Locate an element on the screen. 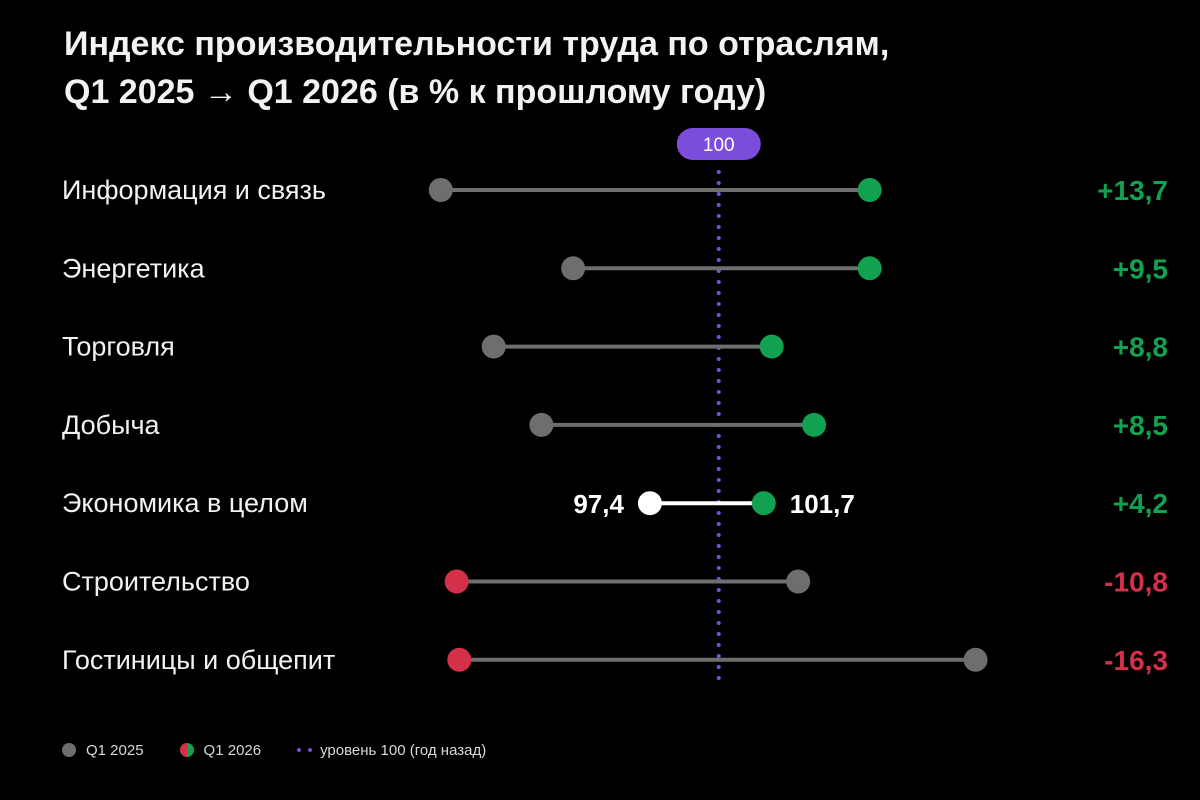  legend-q2025-marker is located at coordinates (69, 750).